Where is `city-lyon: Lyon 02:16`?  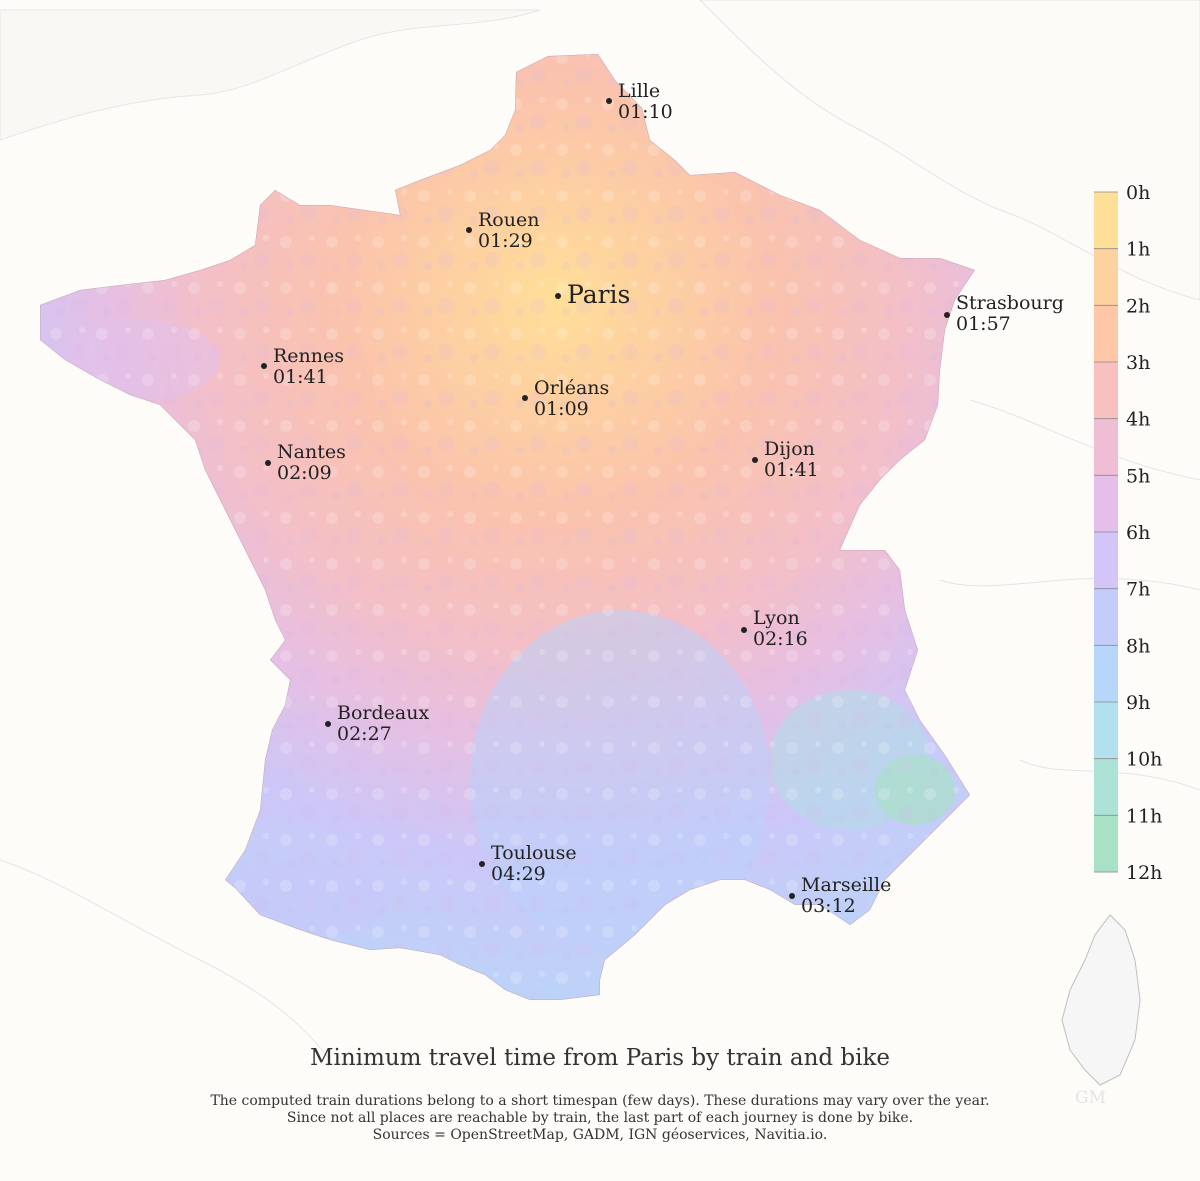
city-lyon: Lyon 02:16 is located at coordinates (774, 628).